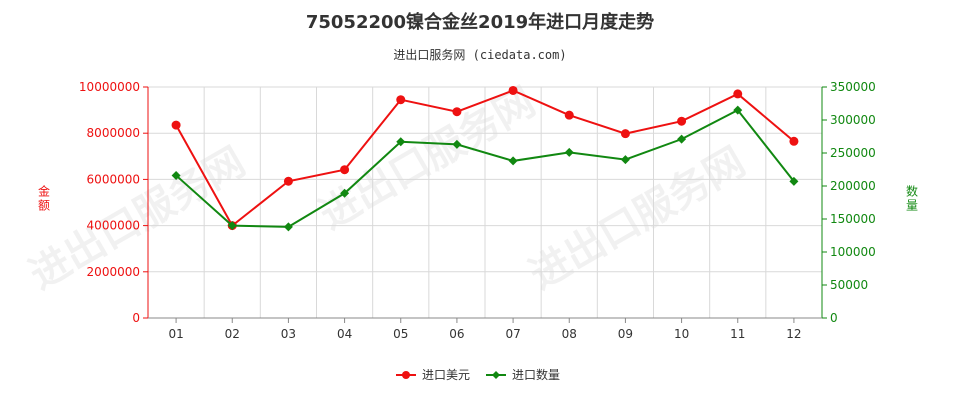 This screenshot has height=400, width=960. What do you see at coordinates (834, 318) in the screenshot?
I see `right-axis-tick-label: 0` at bounding box center [834, 318].